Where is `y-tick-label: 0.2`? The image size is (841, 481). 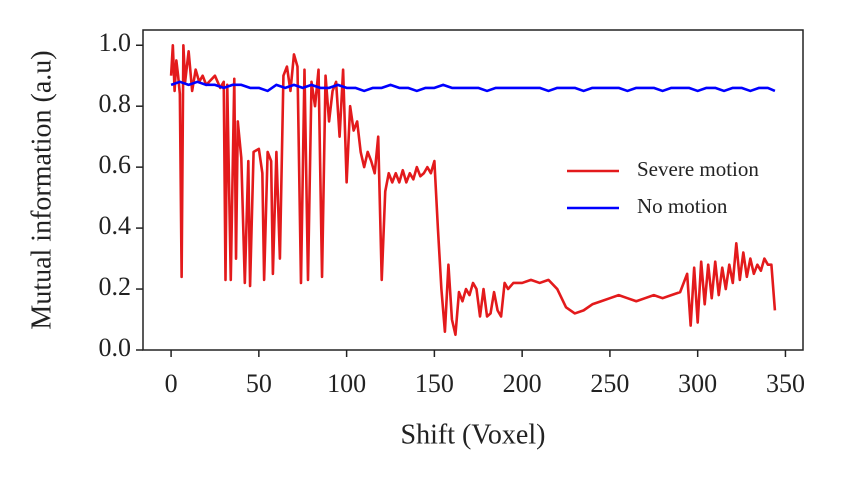 y-tick-label: 0.2 is located at coordinates (115, 286).